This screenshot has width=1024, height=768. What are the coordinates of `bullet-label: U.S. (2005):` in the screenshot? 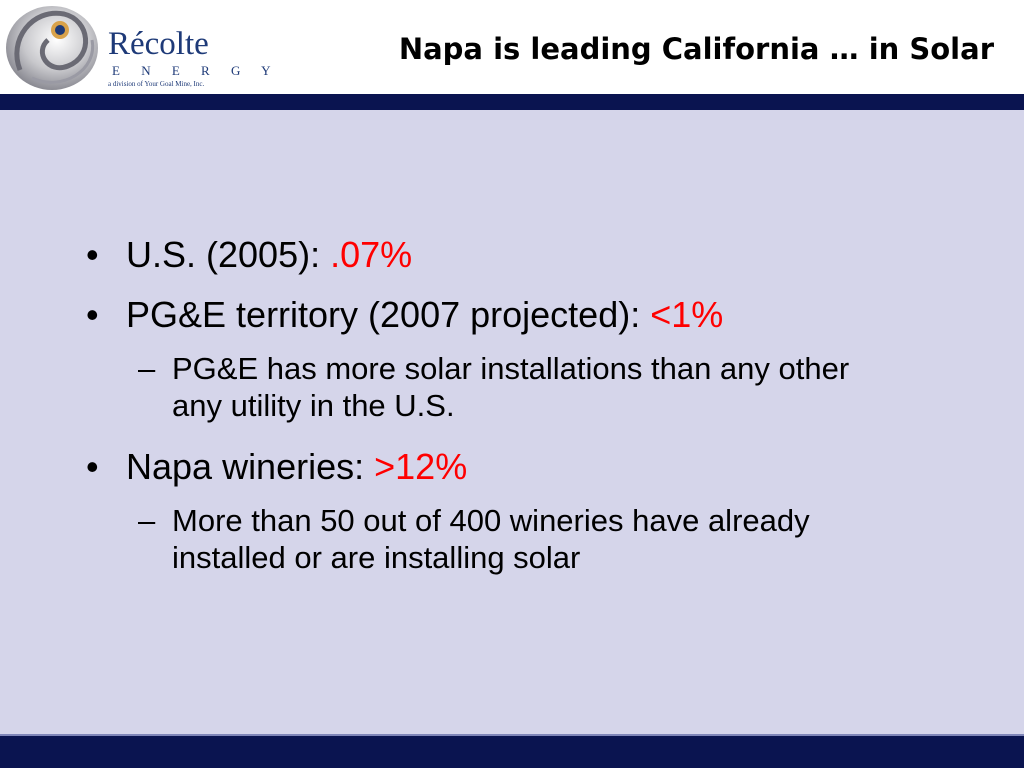 It's located at (228, 254).